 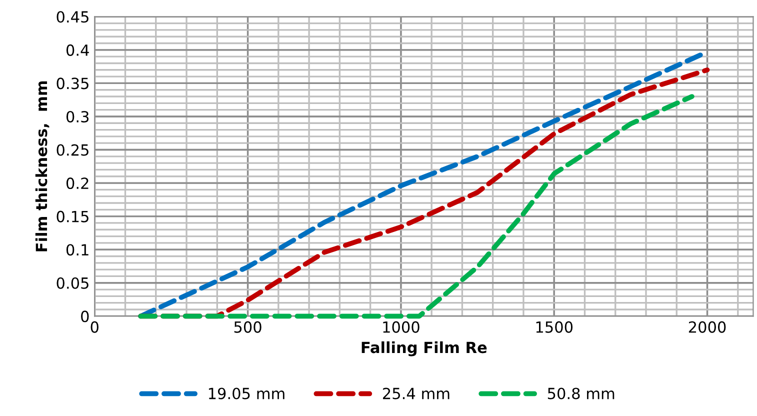 What do you see at coordinates (77, 116) in the screenshot?
I see `y-tick-label: 0.3` at bounding box center [77, 116].